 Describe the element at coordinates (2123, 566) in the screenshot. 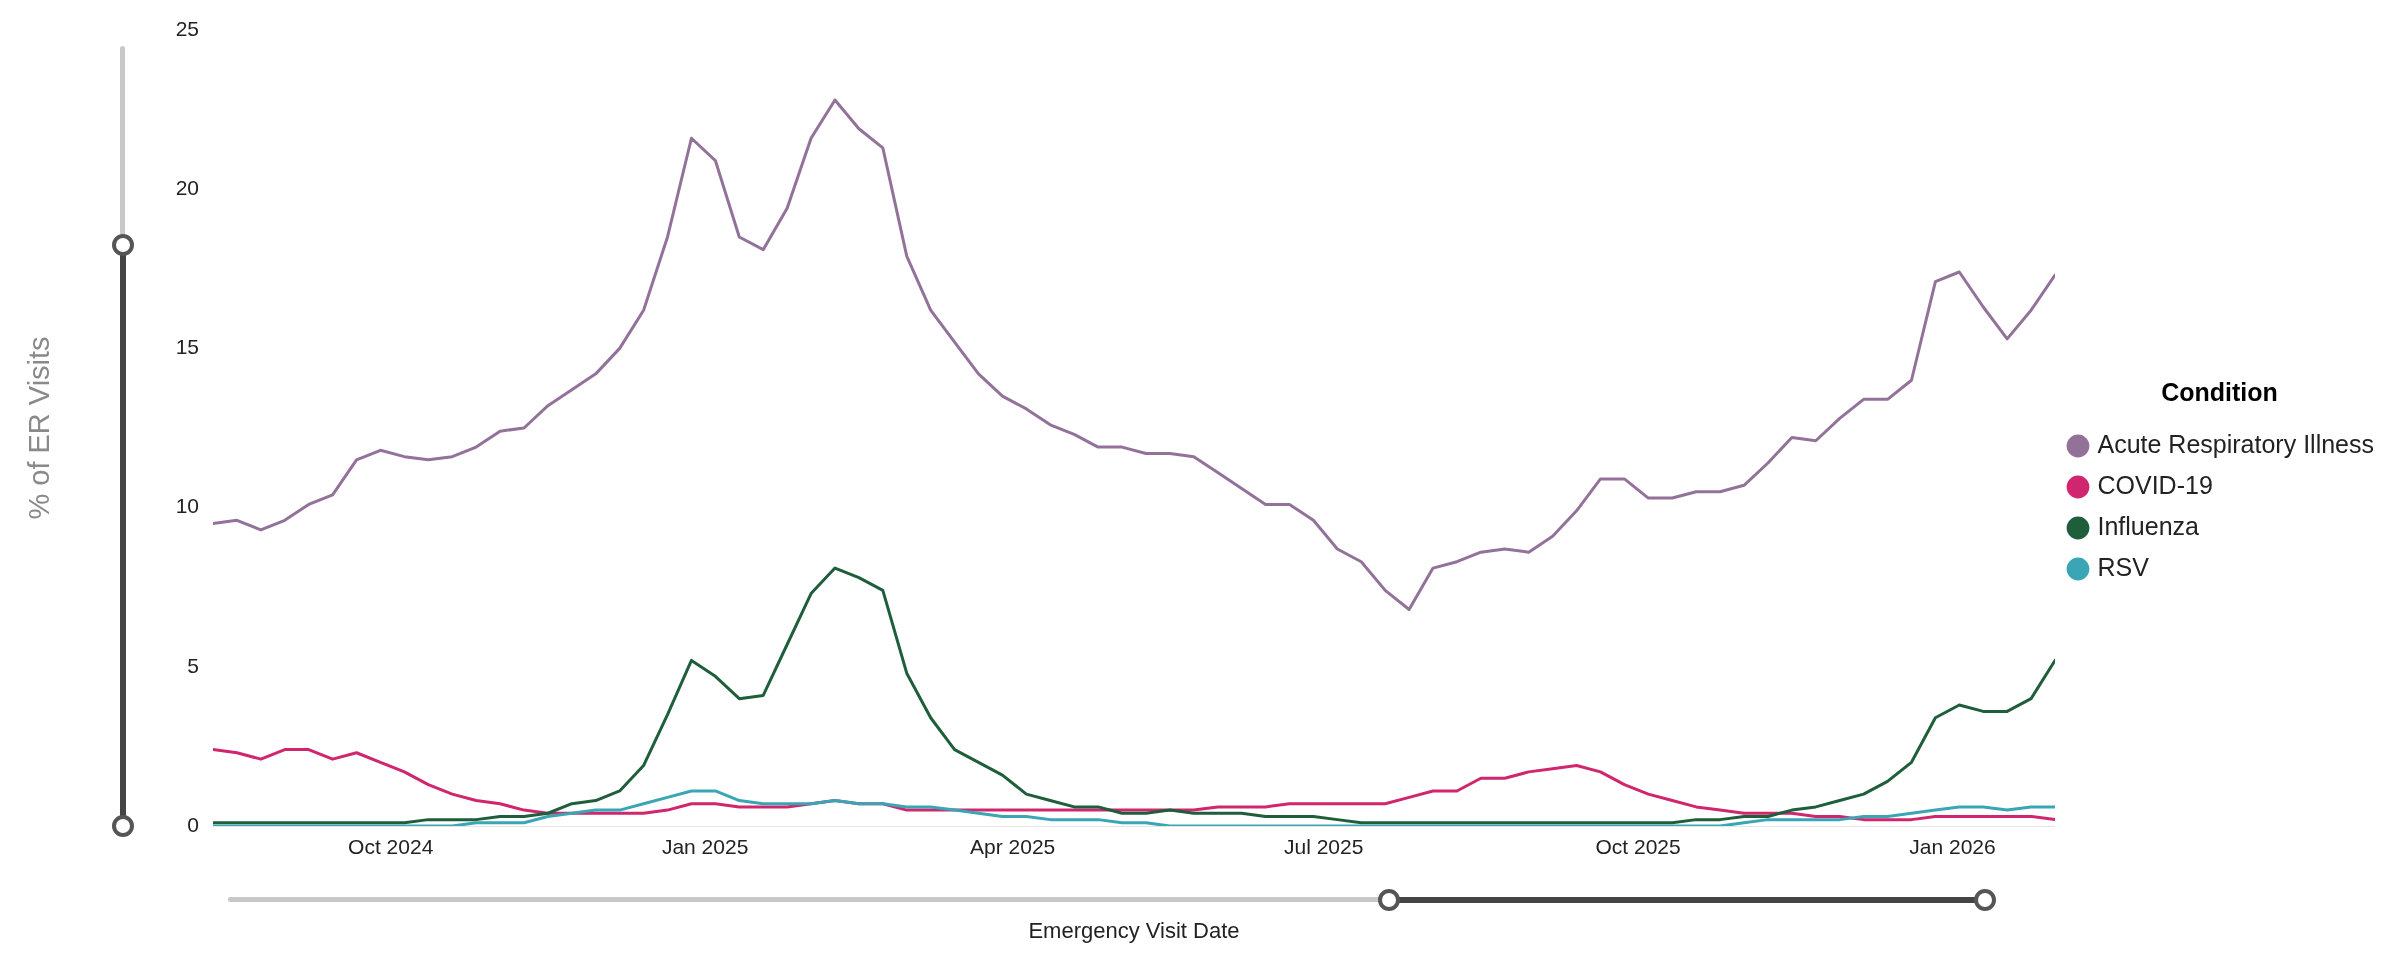

I see `legend-label: RSV` at that location.